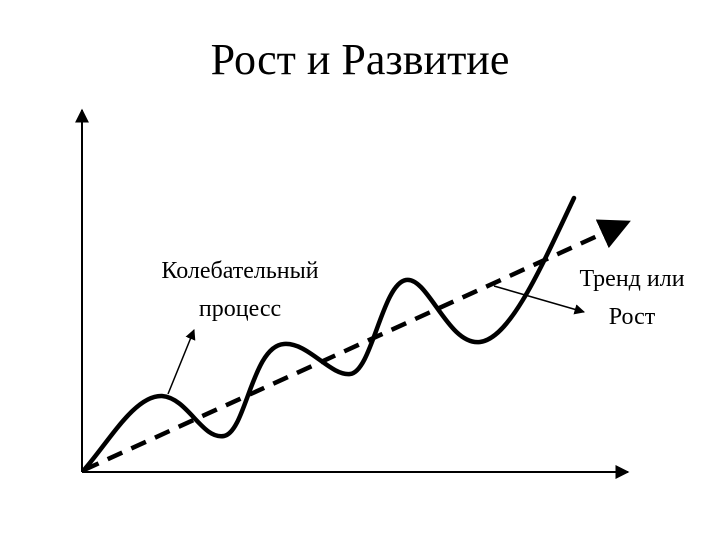 The width and height of the screenshot is (720, 540). I want to click on oscillation-pointer, so click(181, 362).